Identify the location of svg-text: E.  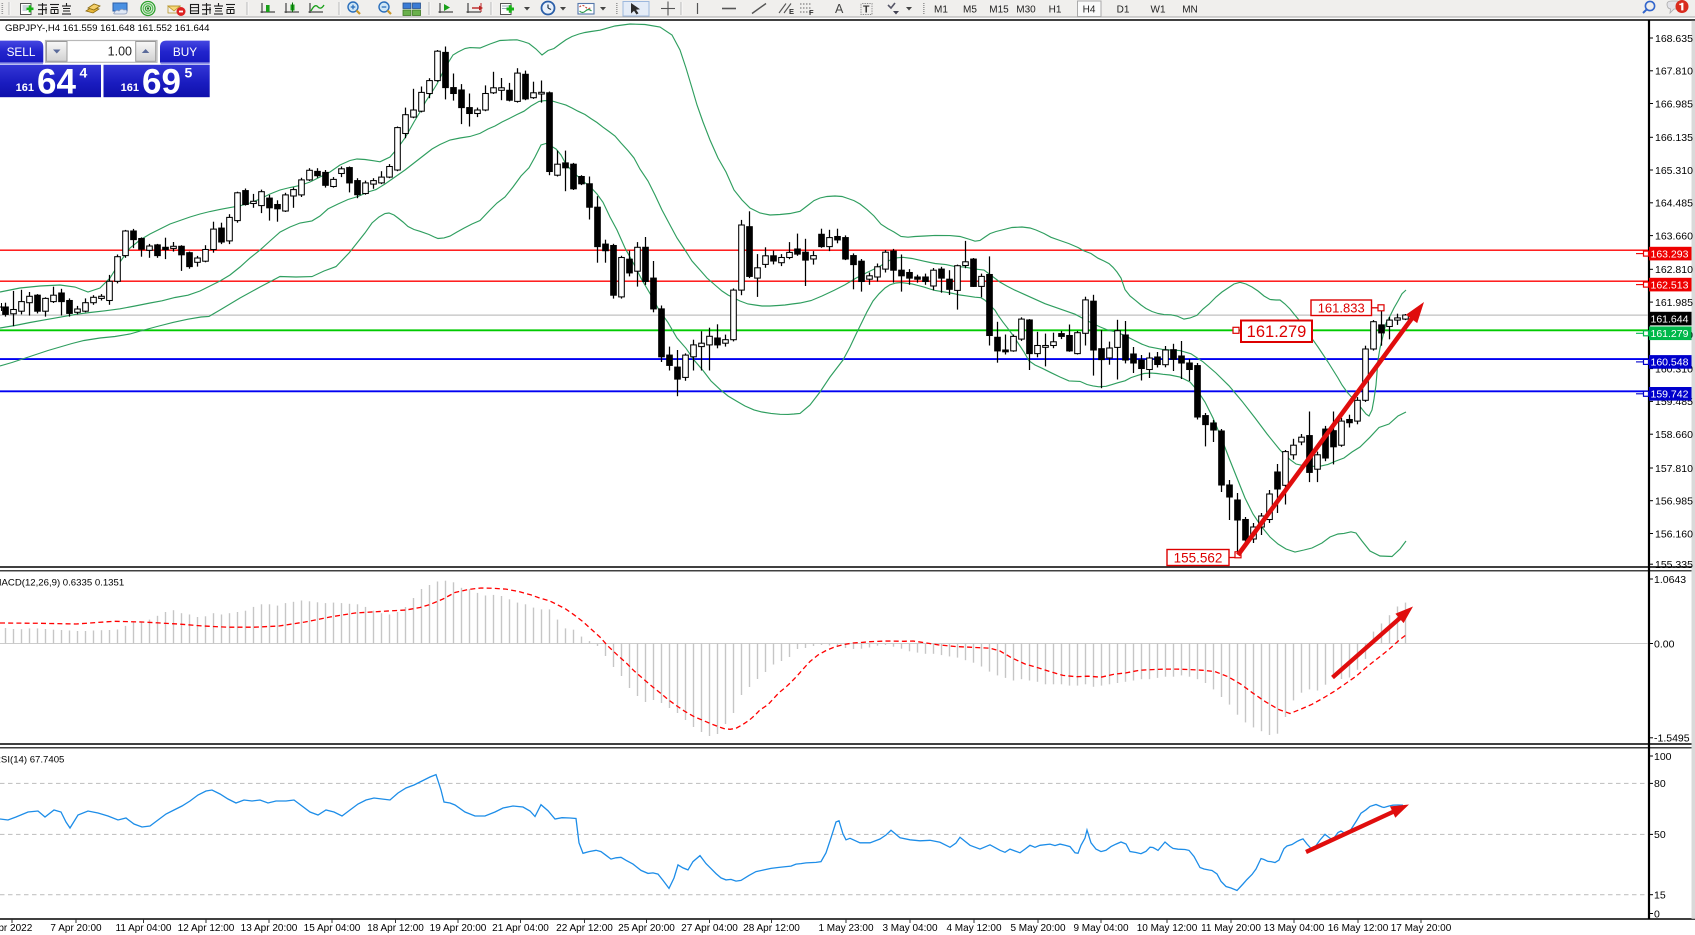
(791, 11).